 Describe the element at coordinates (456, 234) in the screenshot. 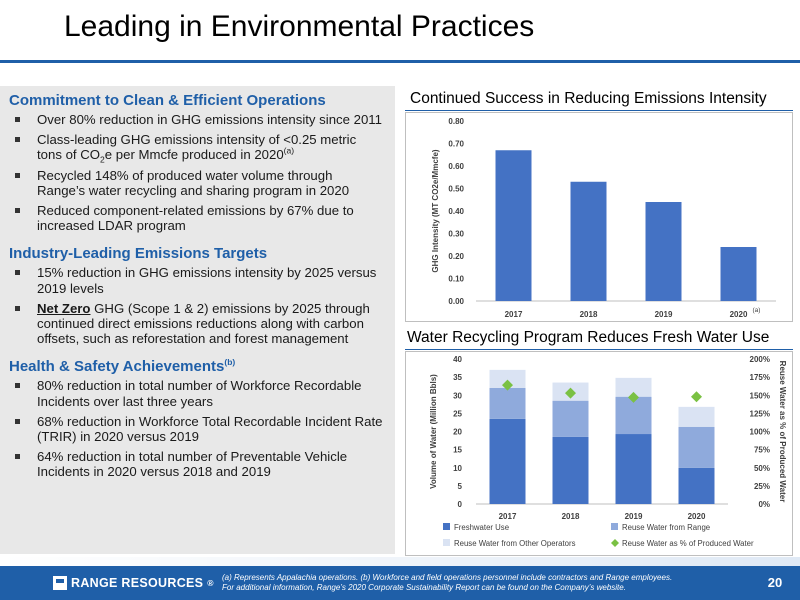

I see `y-tick-label: 0.30` at that location.